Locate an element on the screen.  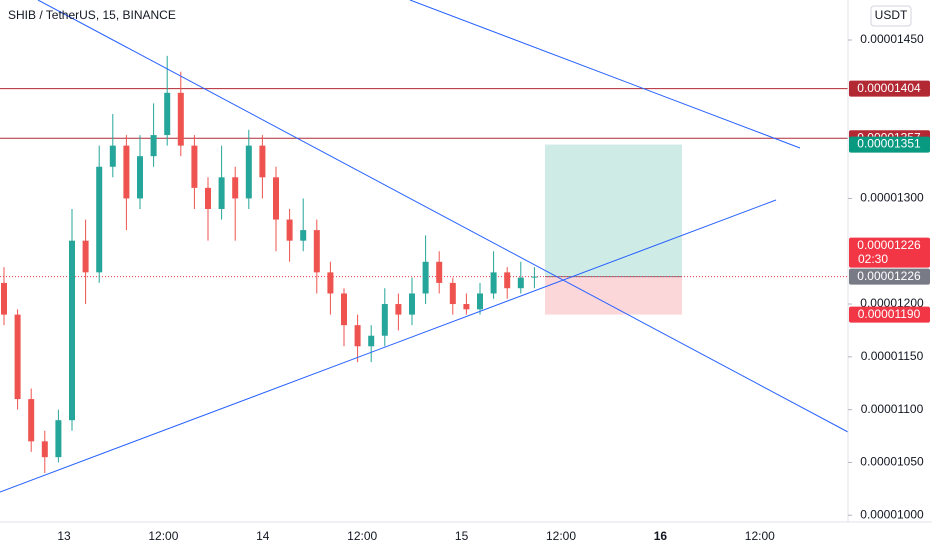
stop-tag-box is located at coordinates (889, 314).